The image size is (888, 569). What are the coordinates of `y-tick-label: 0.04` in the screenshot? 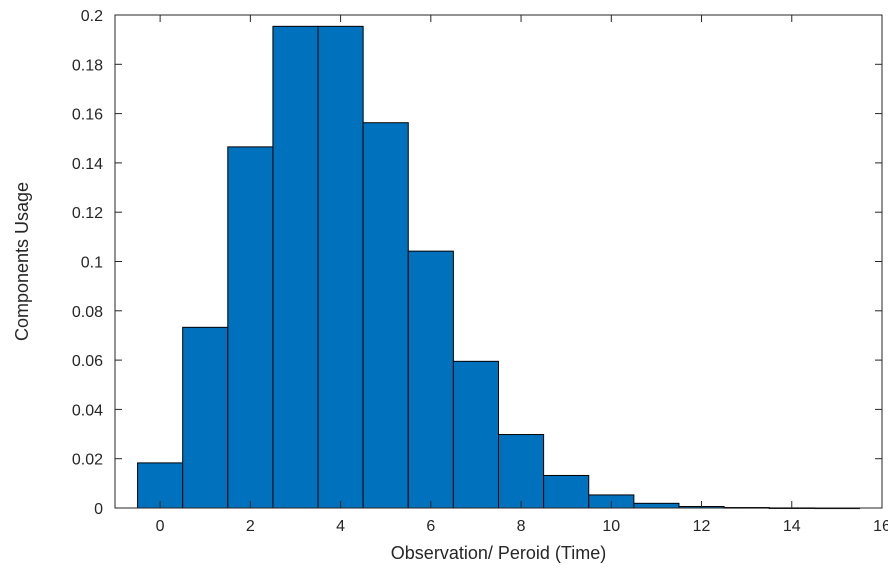 It's located at (87, 410).